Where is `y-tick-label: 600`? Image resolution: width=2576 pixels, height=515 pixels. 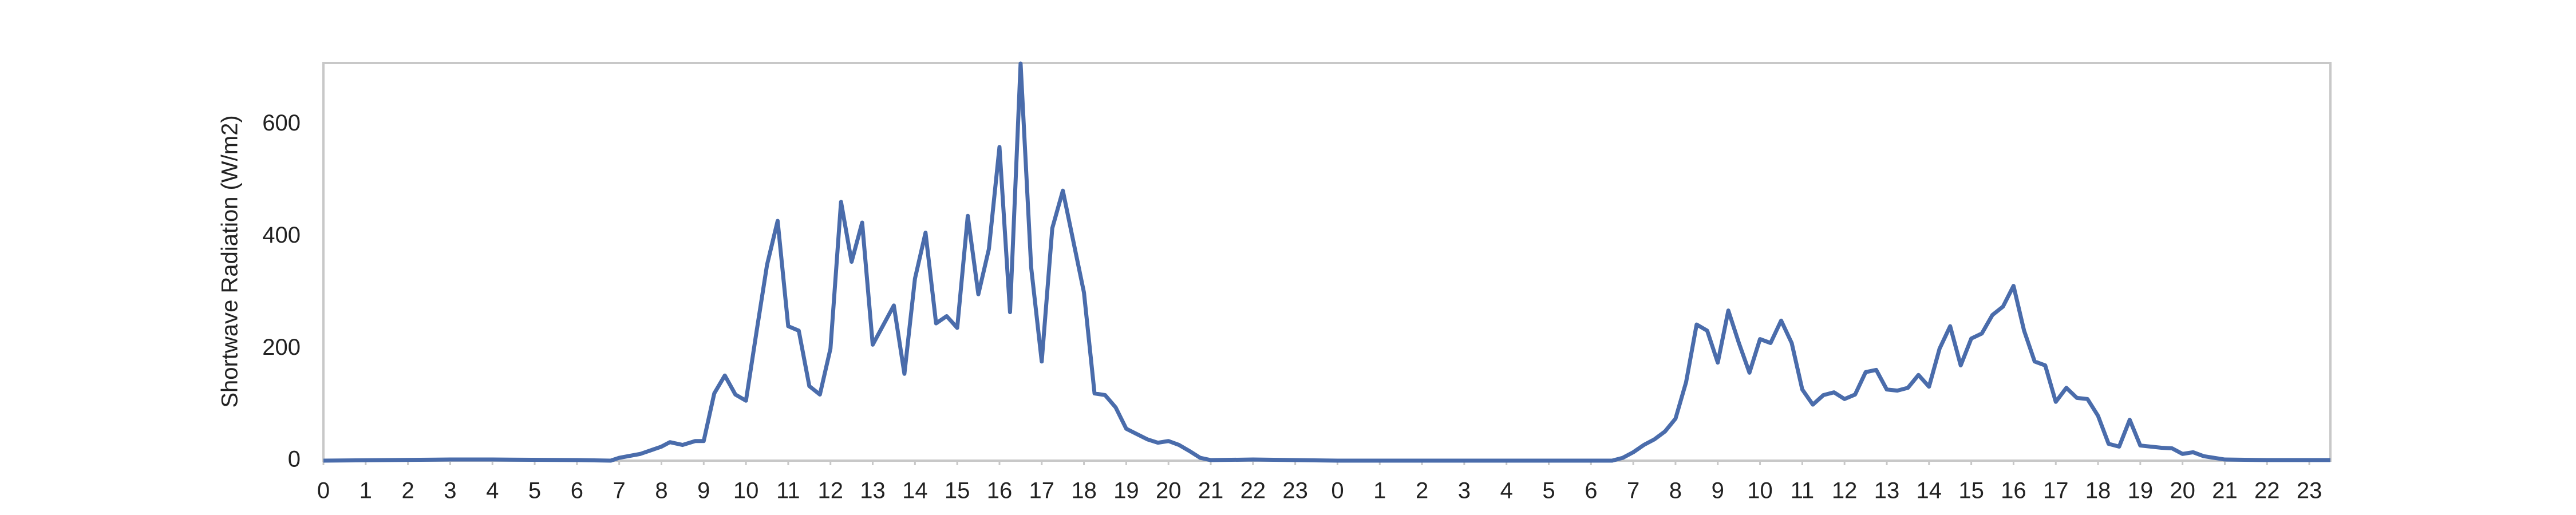 y-tick-label: 600 is located at coordinates (281, 123).